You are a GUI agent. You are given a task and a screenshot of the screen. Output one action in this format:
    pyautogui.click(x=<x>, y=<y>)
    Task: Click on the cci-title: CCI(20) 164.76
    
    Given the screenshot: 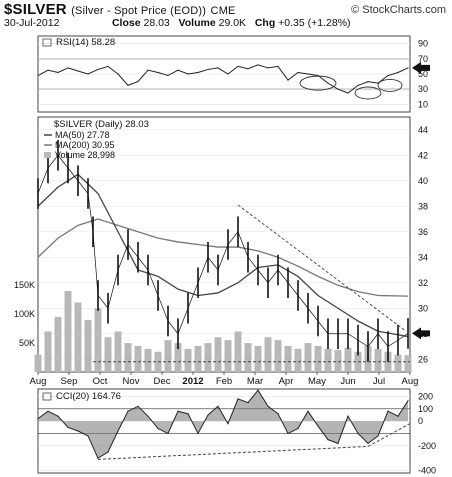 What is the action you would take?
    pyautogui.click(x=88, y=396)
    